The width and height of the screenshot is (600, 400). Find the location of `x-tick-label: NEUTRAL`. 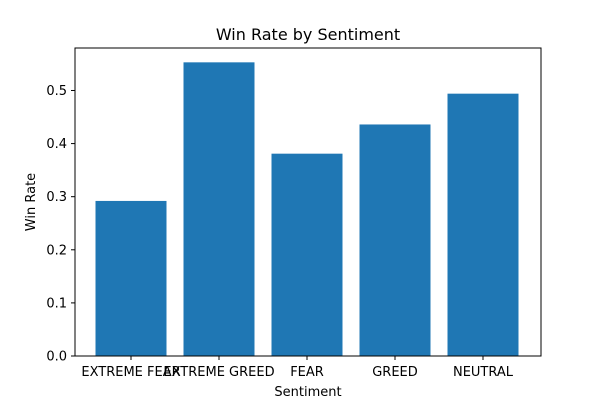

x-tick-label: NEUTRAL is located at coordinates (483, 372).